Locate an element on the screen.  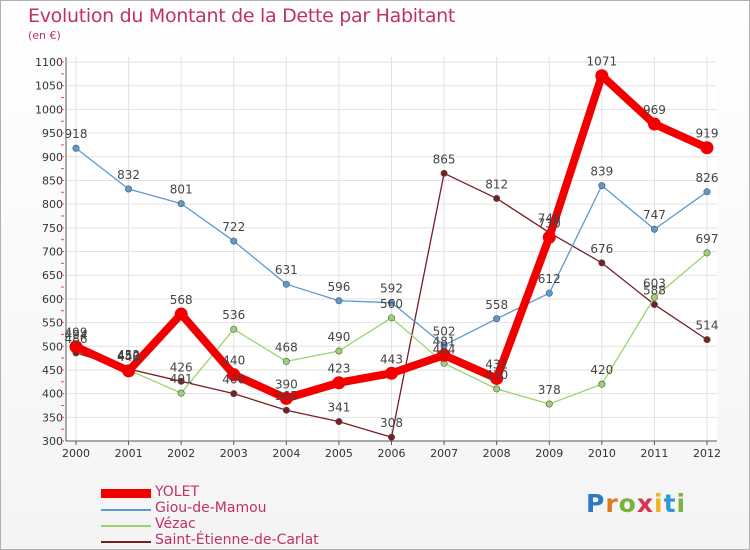
data-label-vezac: 450 is located at coordinates (128, 356).